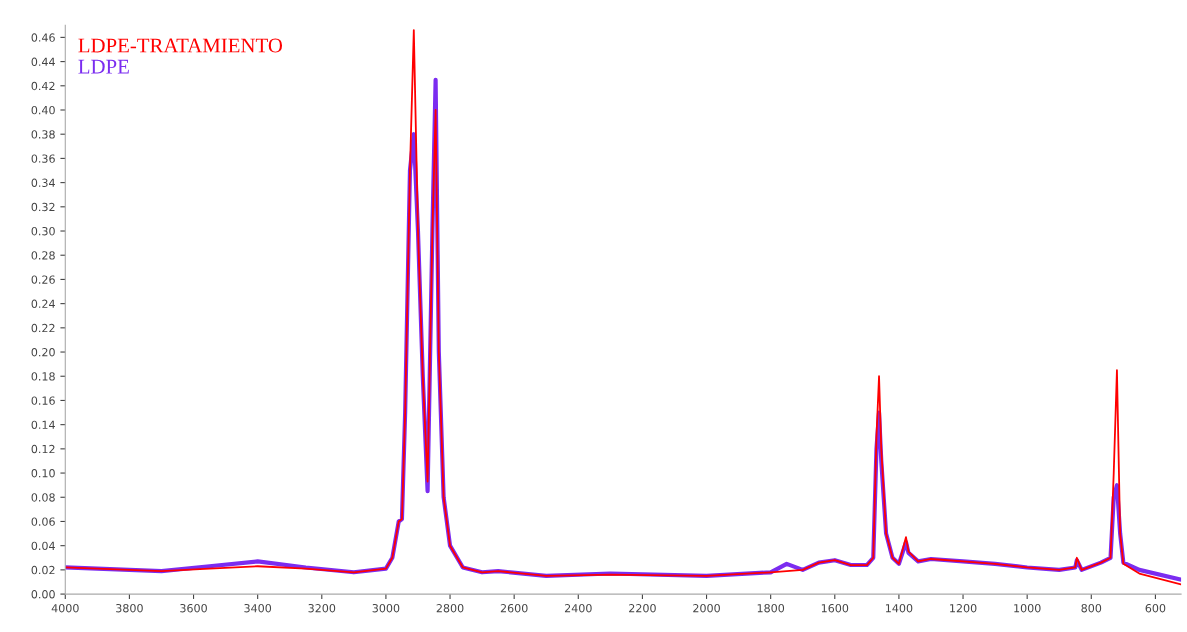 Image resolution: width=1187 pixels, height=632 pixels. What do you see at coordinates (43, 86) in the screenshot?
I see `y-tick-label: 0.42` at bounding box center [43, 86].